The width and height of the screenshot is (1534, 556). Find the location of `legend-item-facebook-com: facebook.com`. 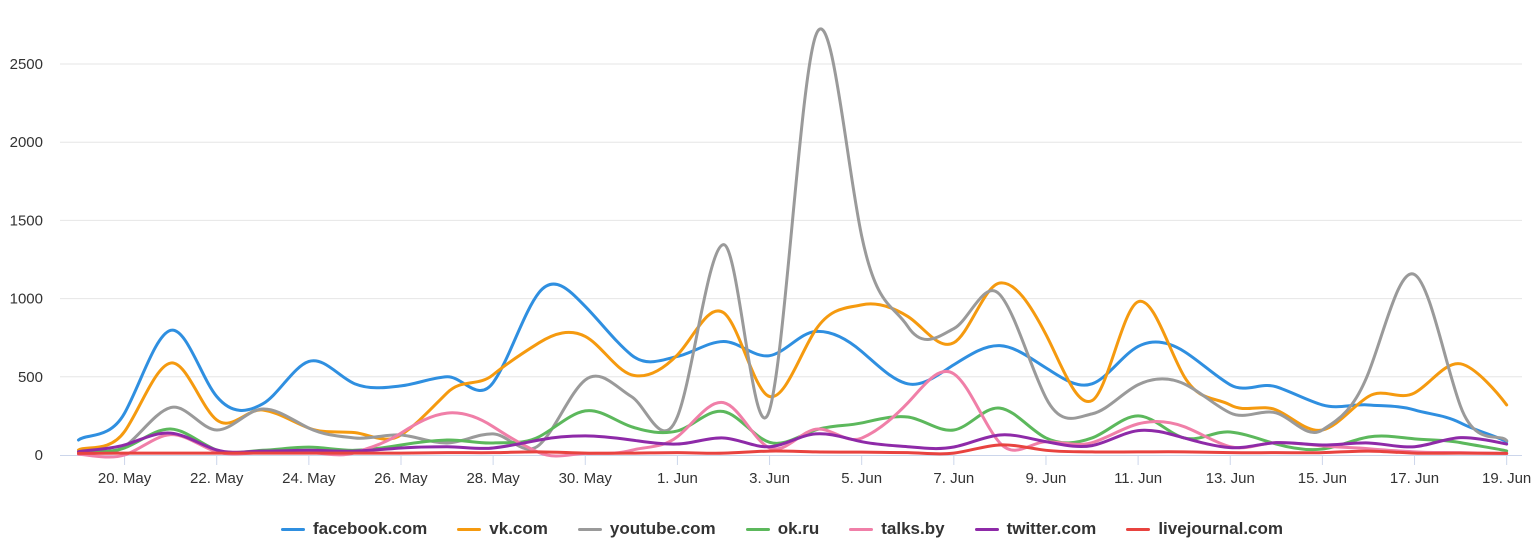

legend-item-facebook-com: facebook.com is located at coordinates (354, 529).